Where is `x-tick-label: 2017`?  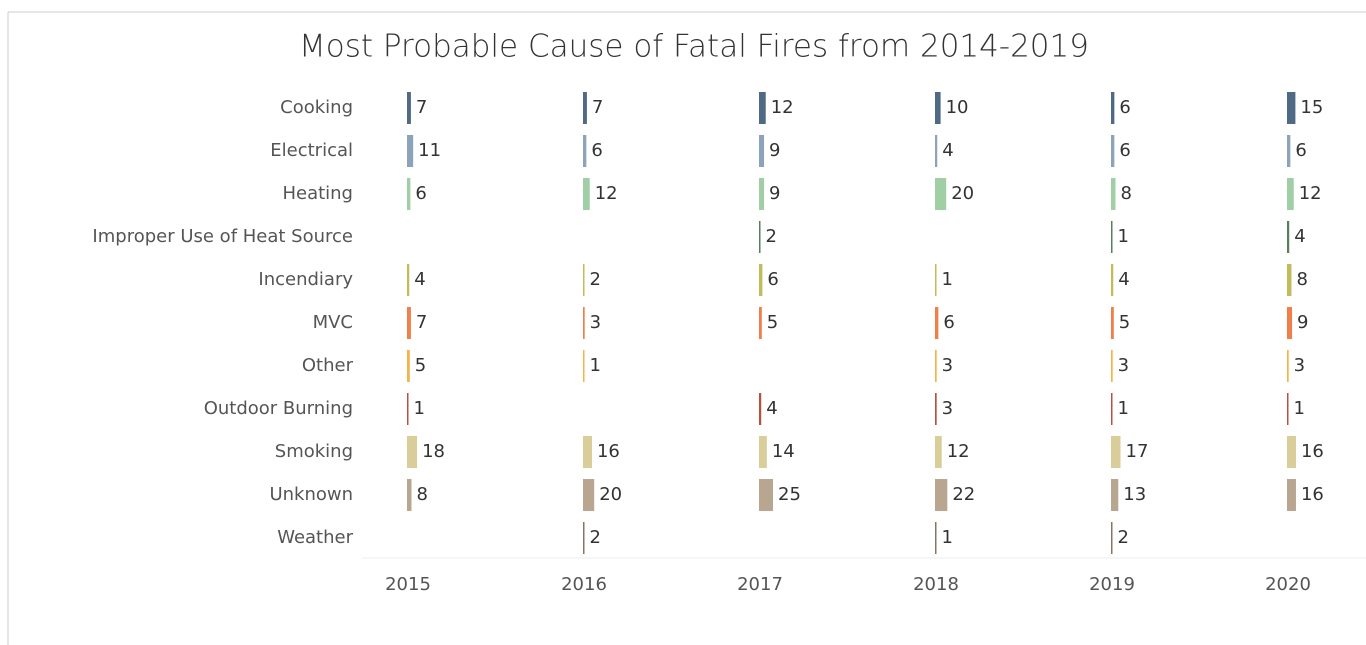
x-tick-label: 2017 is located at coordinates (760, 584).